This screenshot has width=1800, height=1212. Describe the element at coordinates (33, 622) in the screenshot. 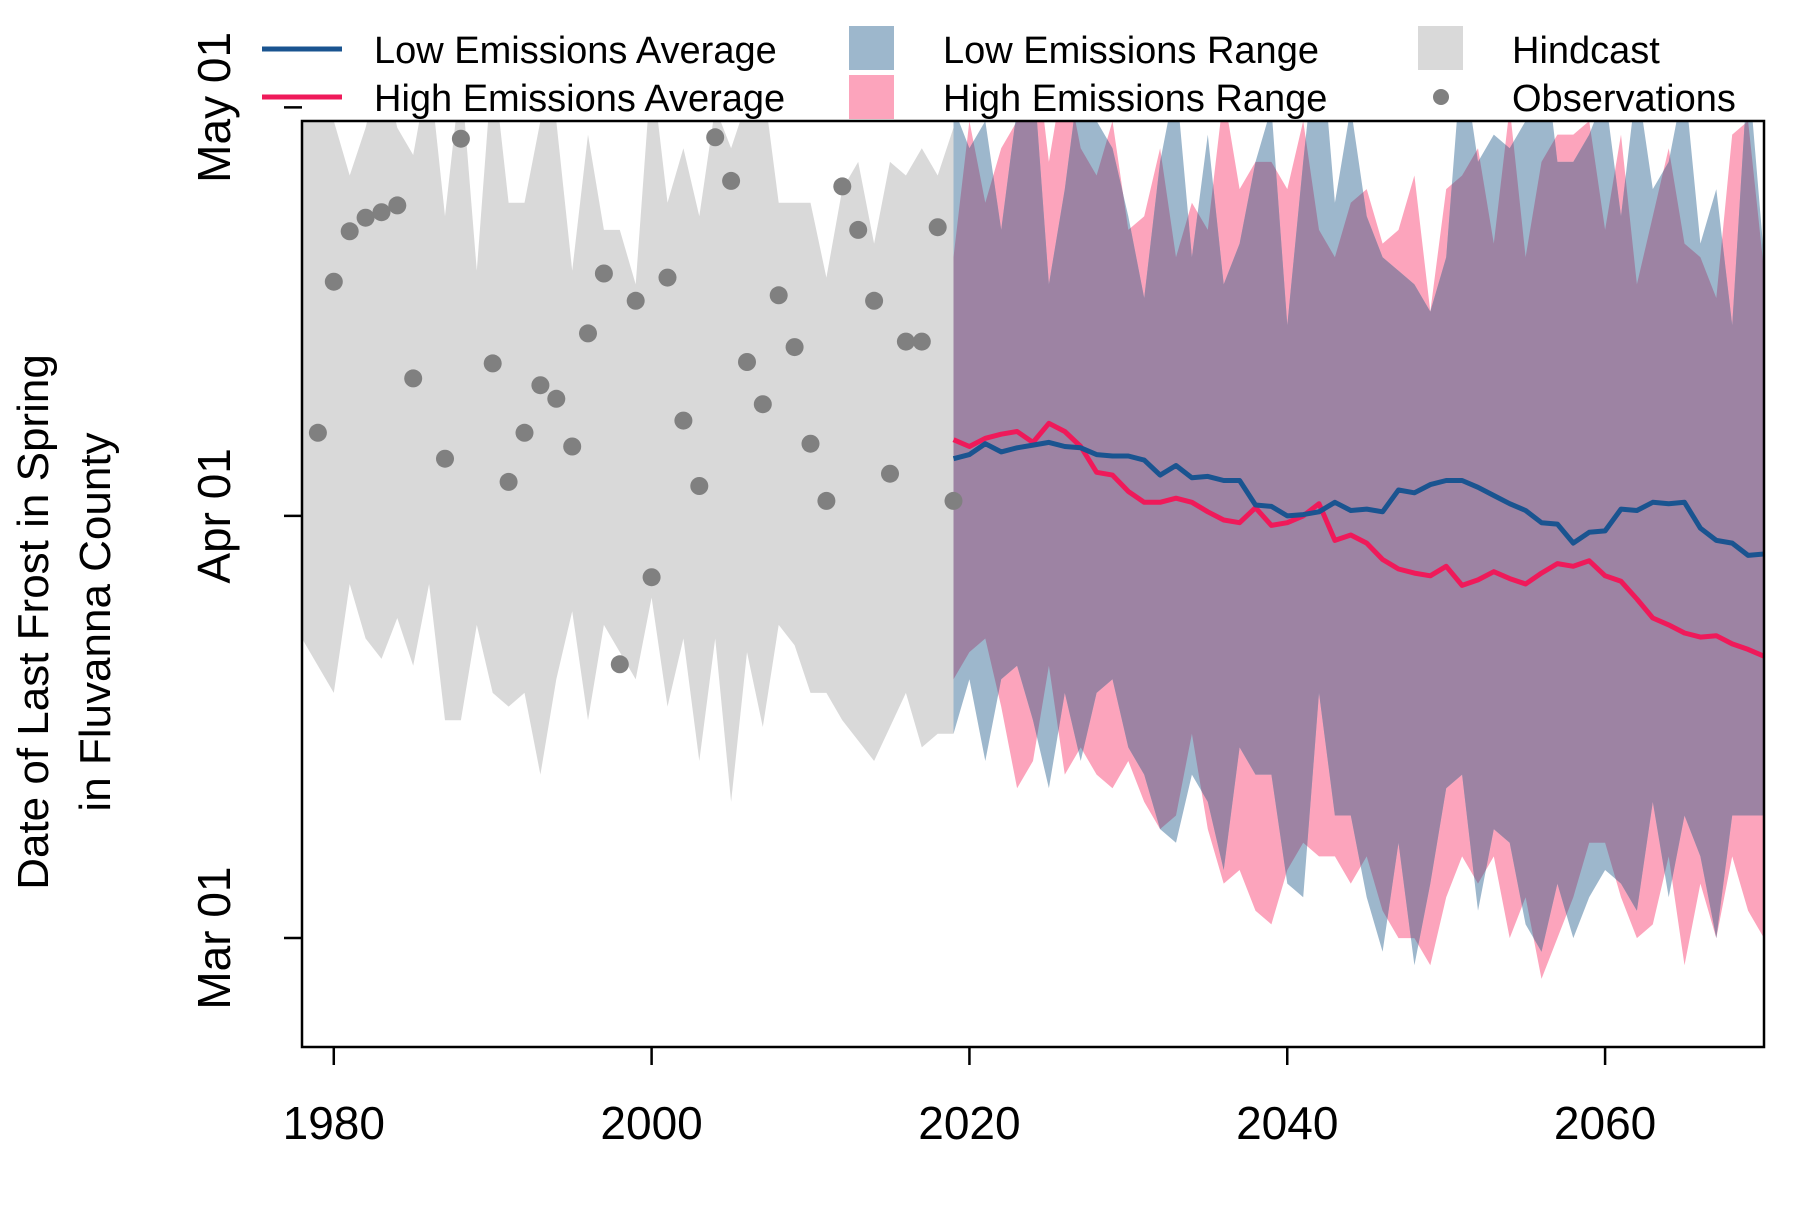

I see `y-axis-label-line-1: Date of Last Frost in Spring` at that location.